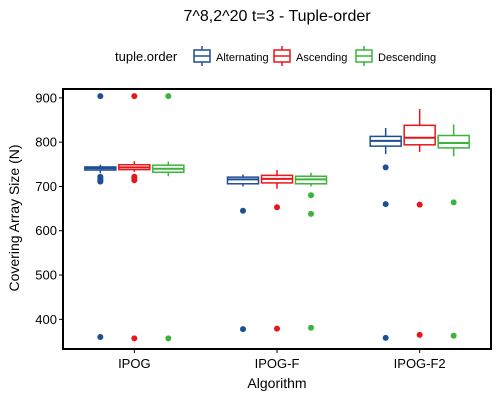  What do you see at coordinates (46, 319) in the screenshot?
I see `y-tick-label: 400` at bounding box center [46, 319].